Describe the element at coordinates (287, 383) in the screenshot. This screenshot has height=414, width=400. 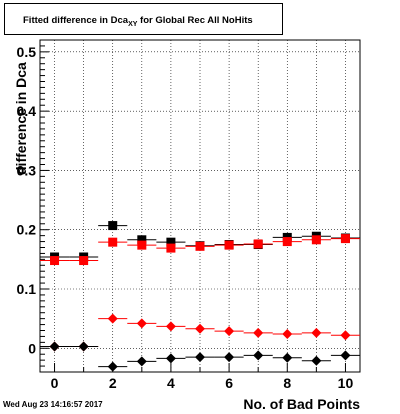
I see `x-tick-label: 8` at that location.